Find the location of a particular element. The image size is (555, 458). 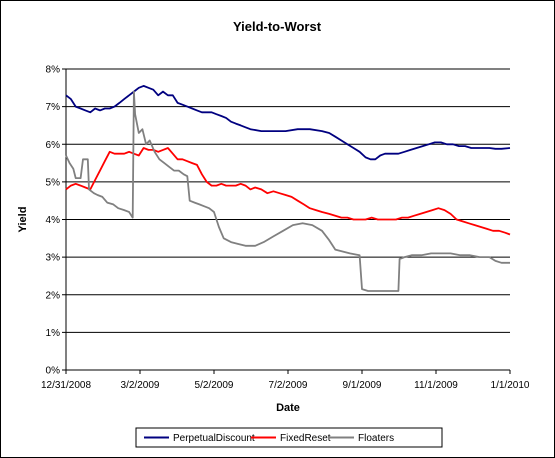

y-tick-label: 5% is located at coordinates (53, 182).